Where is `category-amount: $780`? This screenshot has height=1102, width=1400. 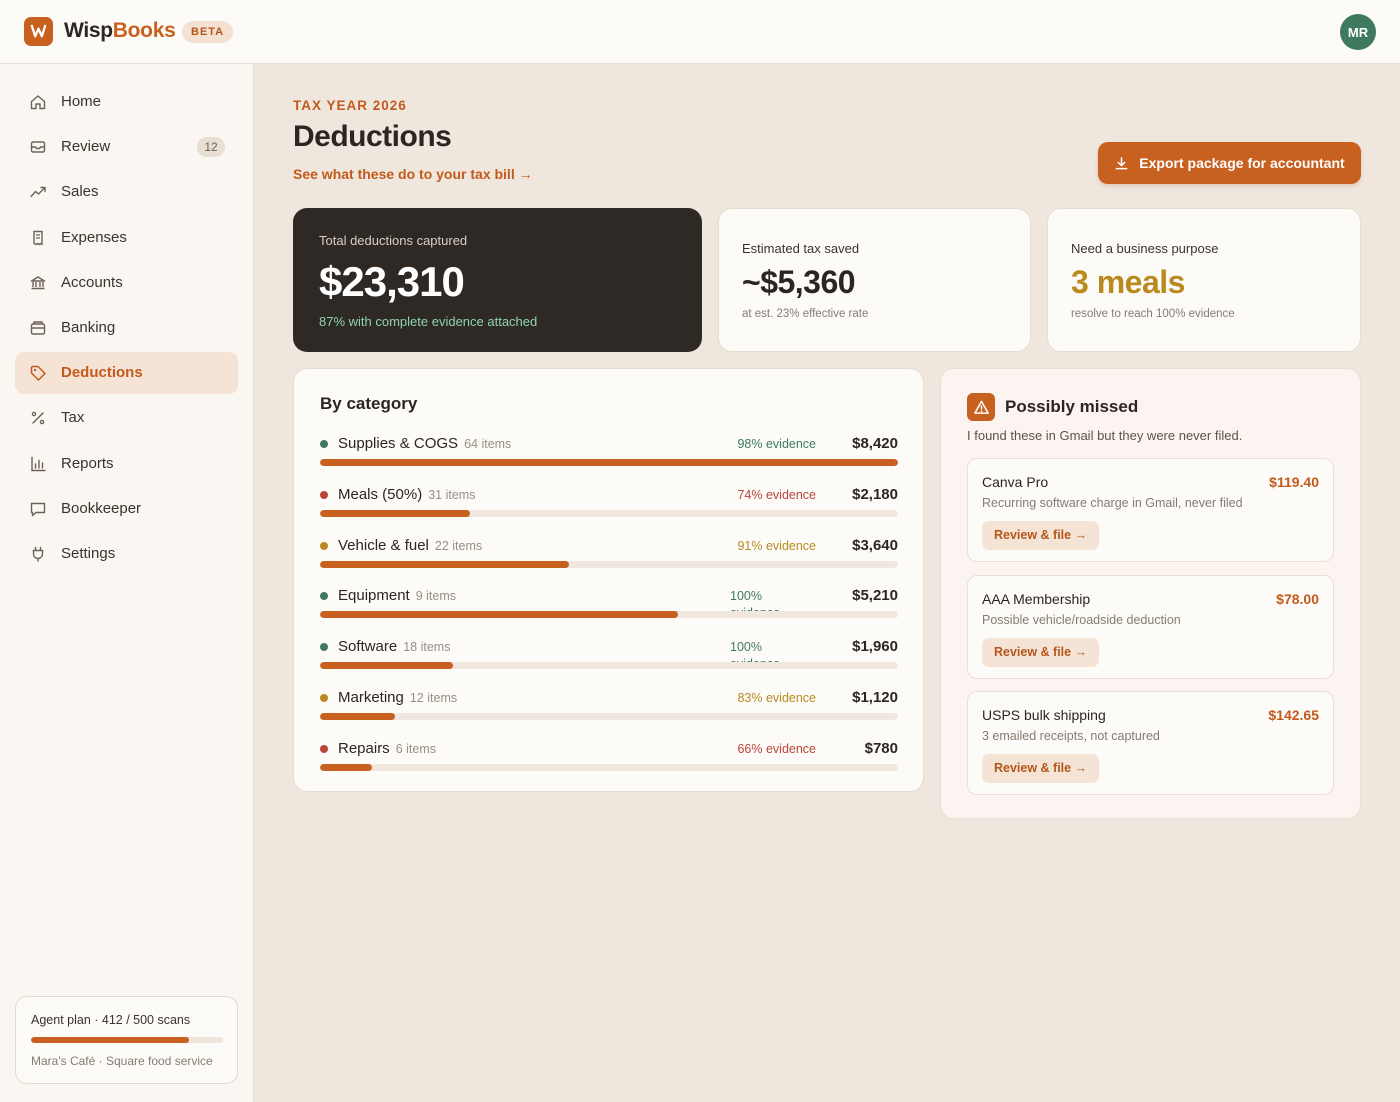
category-amount: $780 is located at coordinates (881, 748).